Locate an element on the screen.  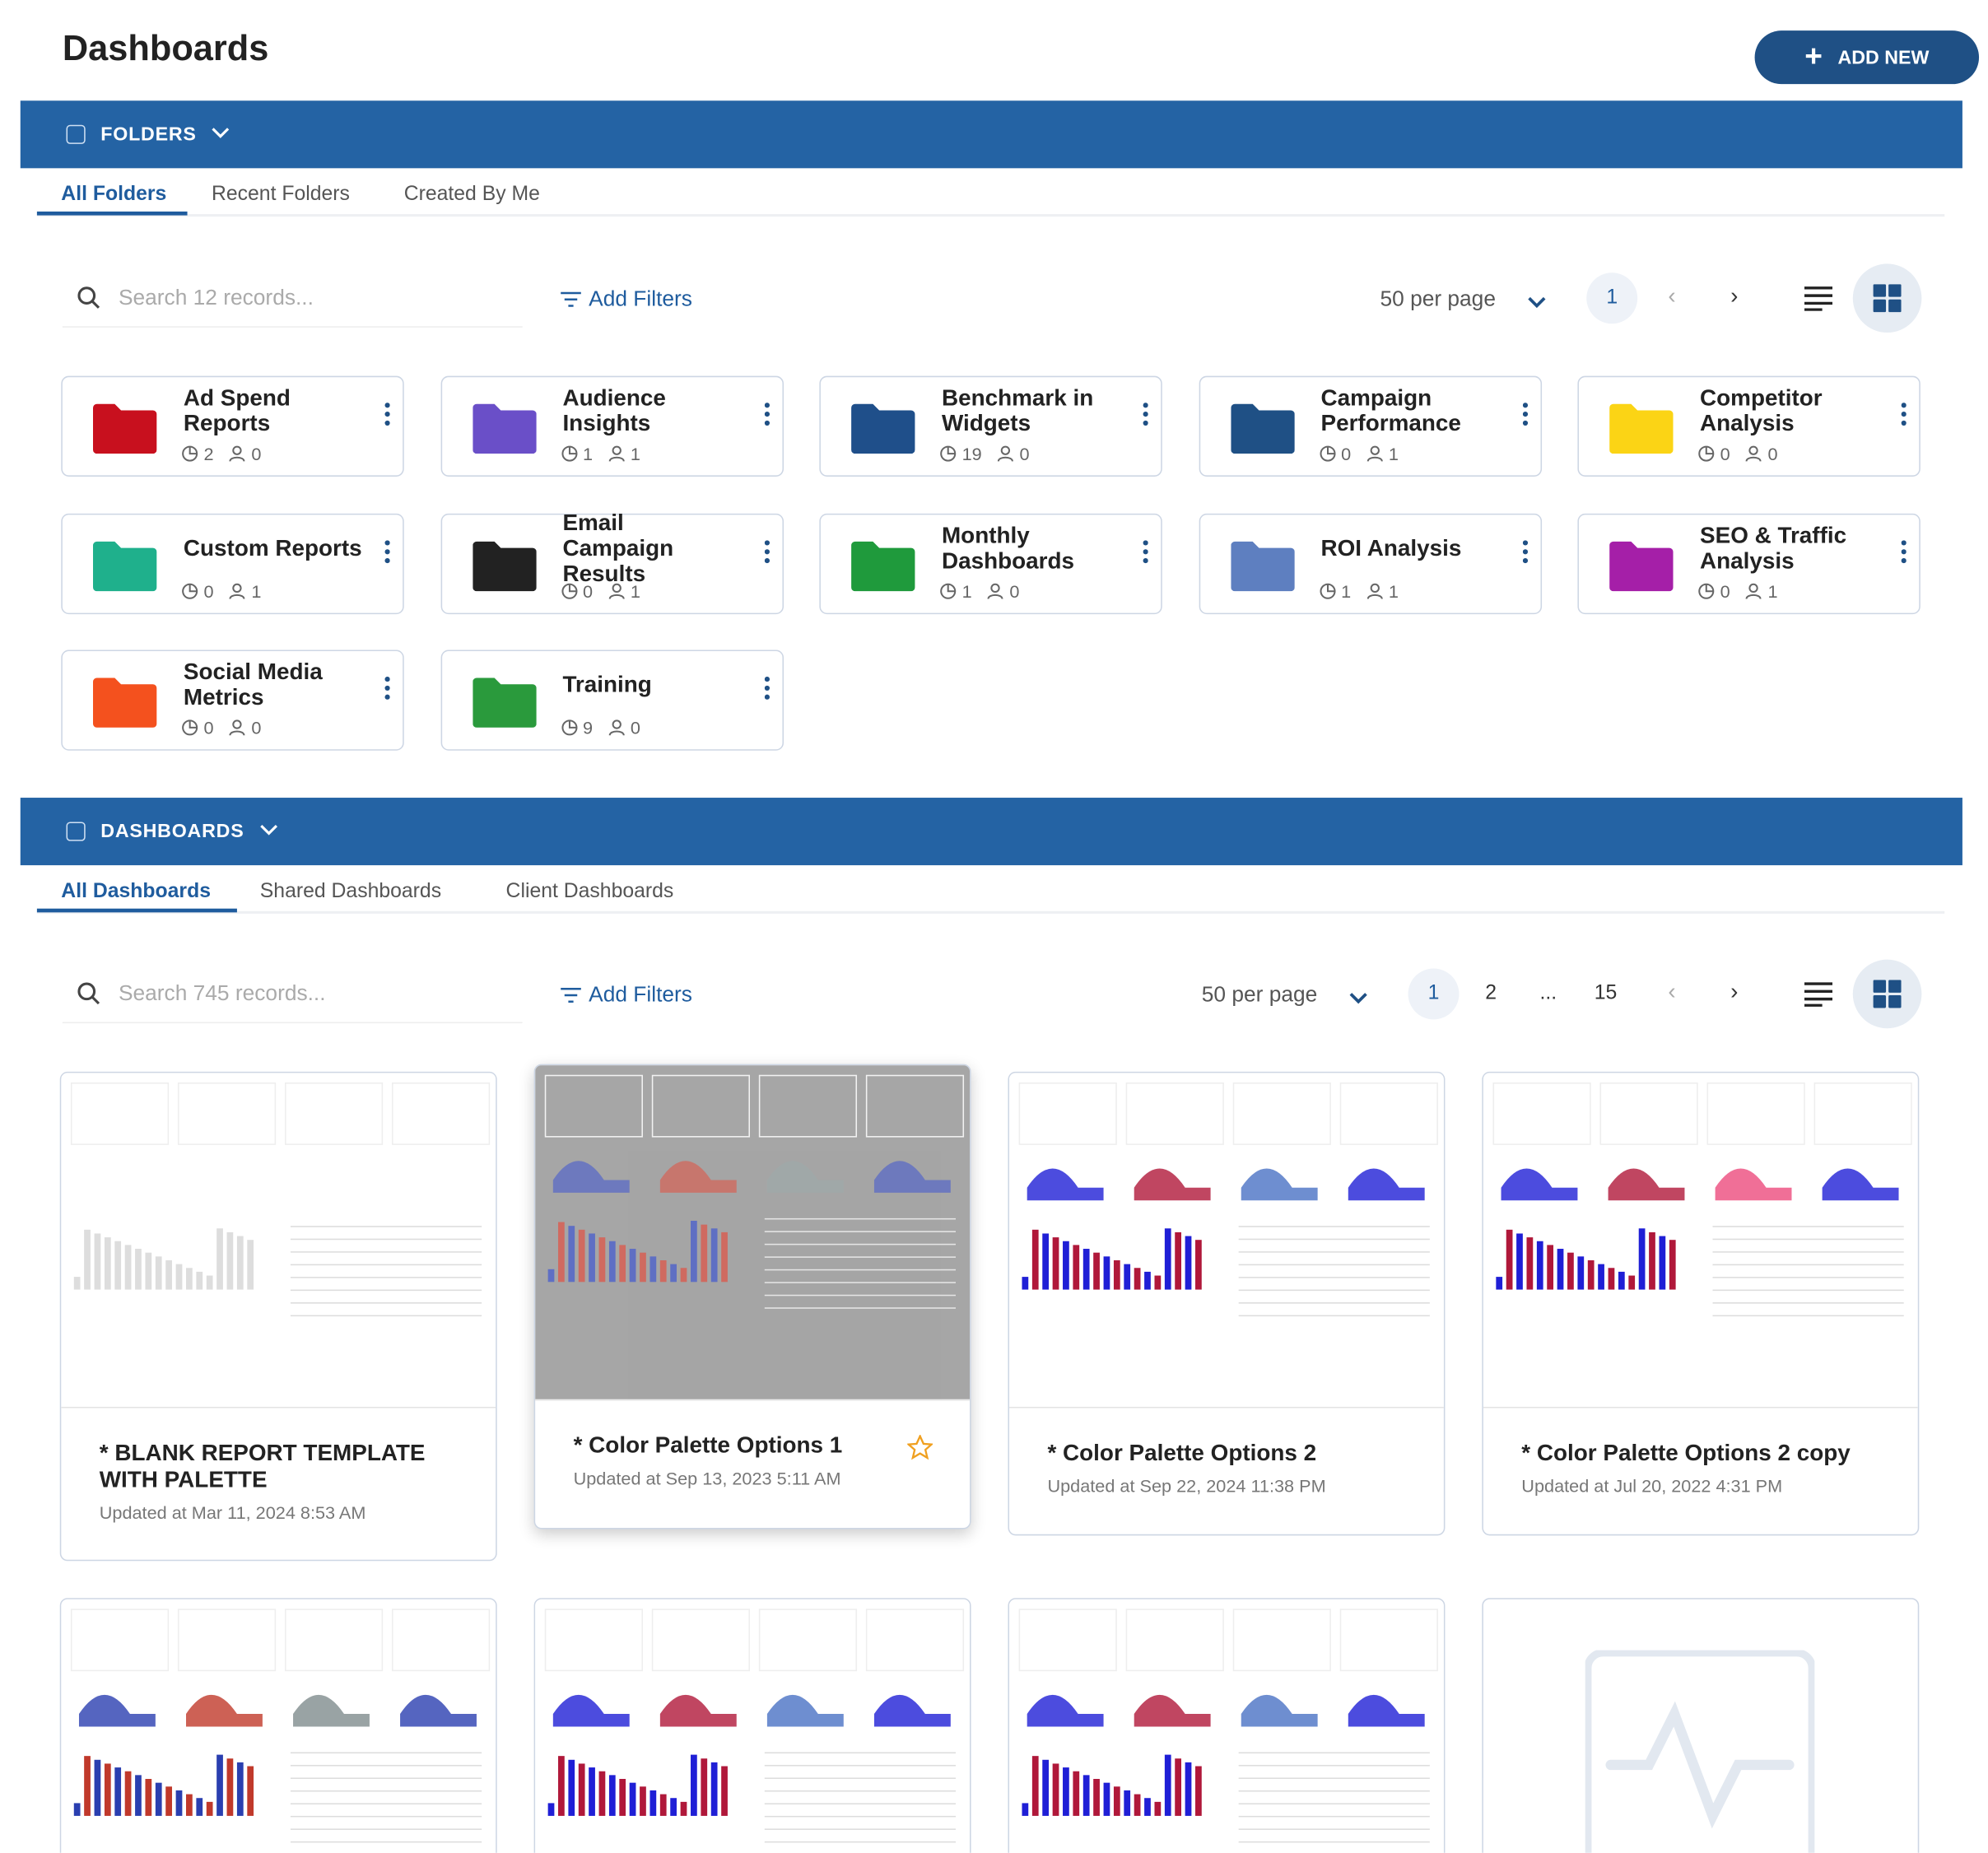
dashboard-title: * BLANK REPORT TEMPLATE WITH PALETTE is located at coordinates (262, 1466).